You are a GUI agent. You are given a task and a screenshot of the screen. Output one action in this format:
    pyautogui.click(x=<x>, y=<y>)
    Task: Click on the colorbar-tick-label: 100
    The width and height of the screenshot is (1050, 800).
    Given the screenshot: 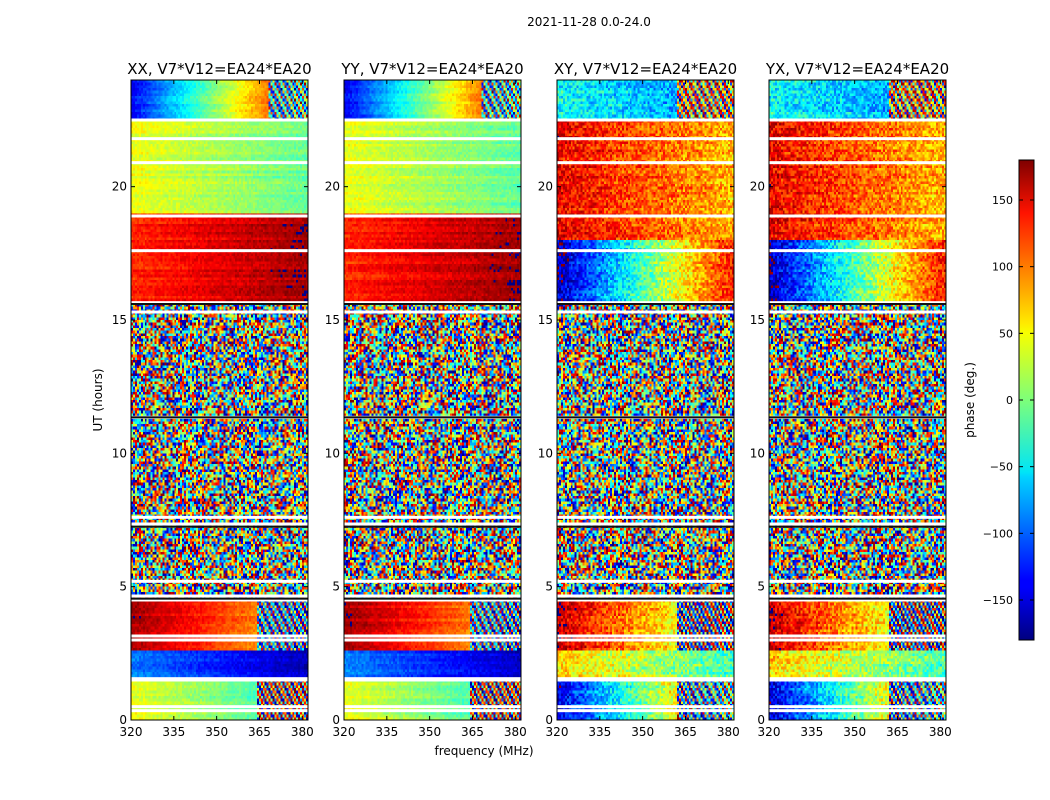 What is the action you would take?
    pyautogui.click(x=1002, y=267)
    